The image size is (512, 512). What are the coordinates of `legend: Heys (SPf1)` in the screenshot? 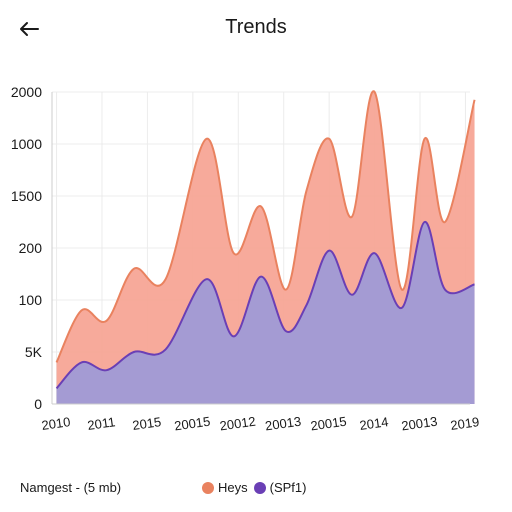 It's located at (257, 487).